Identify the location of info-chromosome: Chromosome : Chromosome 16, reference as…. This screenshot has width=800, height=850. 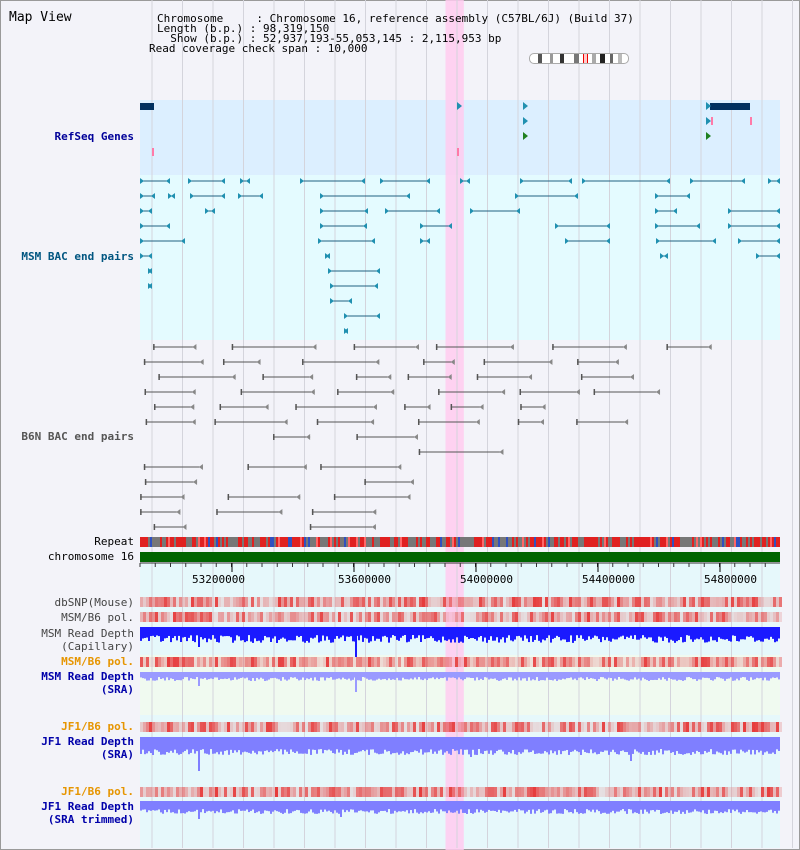
(395, 18).